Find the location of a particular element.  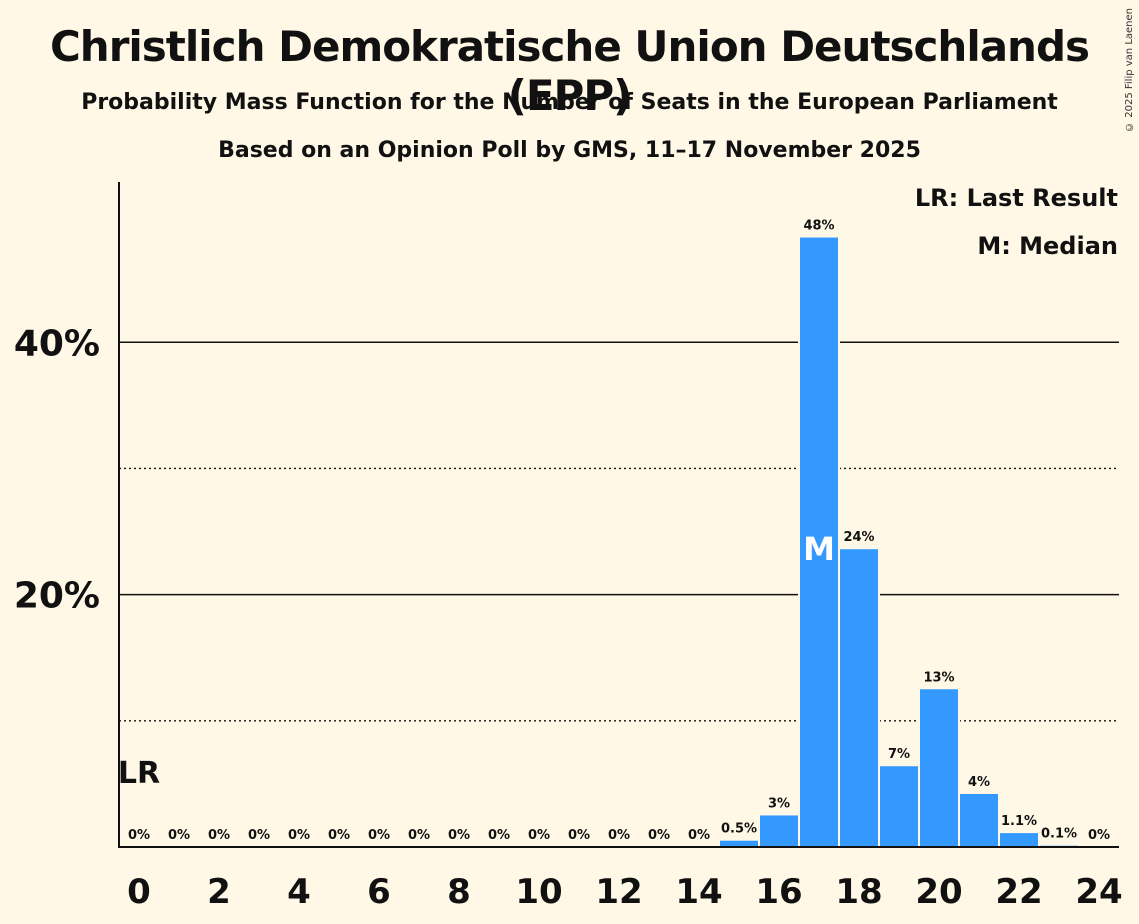

x-tick-label: 4 is located at coordinates (299, 892).